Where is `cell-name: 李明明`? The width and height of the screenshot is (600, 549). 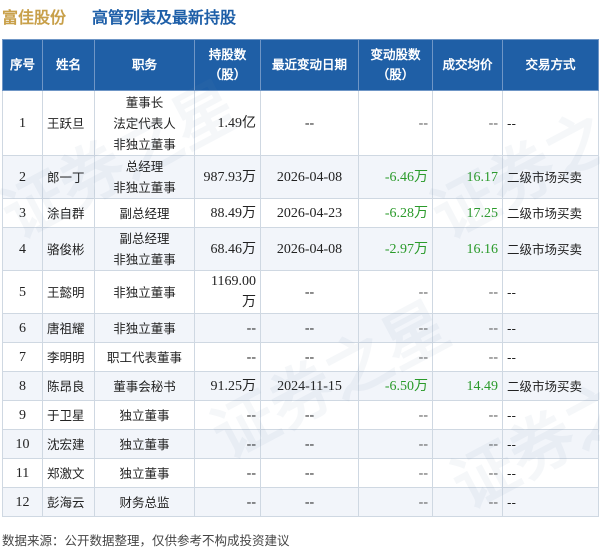
cell-name: 李明明 is located at coordinates (68, 357).